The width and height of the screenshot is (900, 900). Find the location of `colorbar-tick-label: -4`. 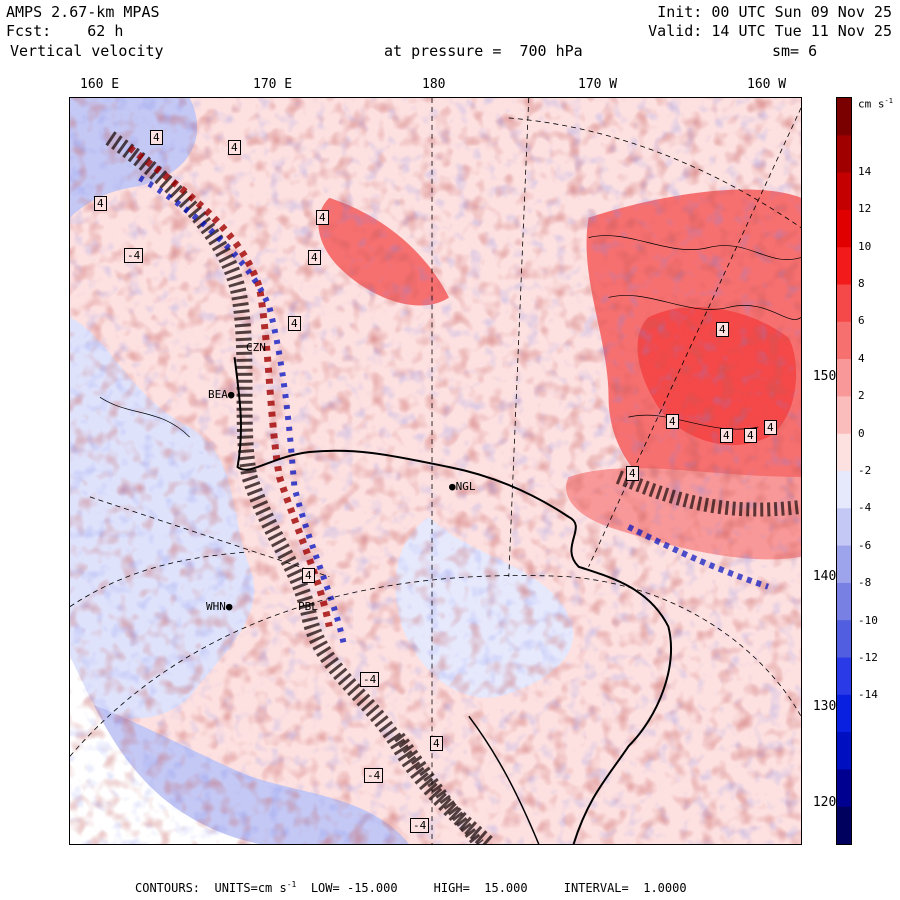

colorbar-tick-label: -4 is located at coordinates (865, 508).